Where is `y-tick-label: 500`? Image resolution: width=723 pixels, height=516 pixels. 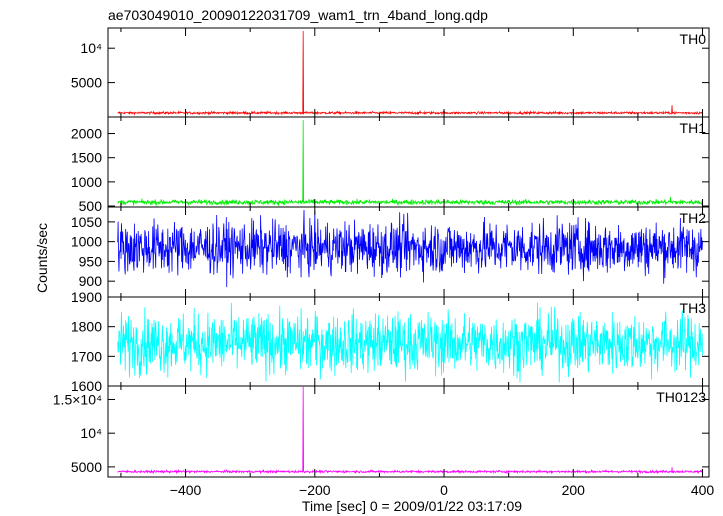
y-tick-label: 500 is located at coordinates (91, 206).